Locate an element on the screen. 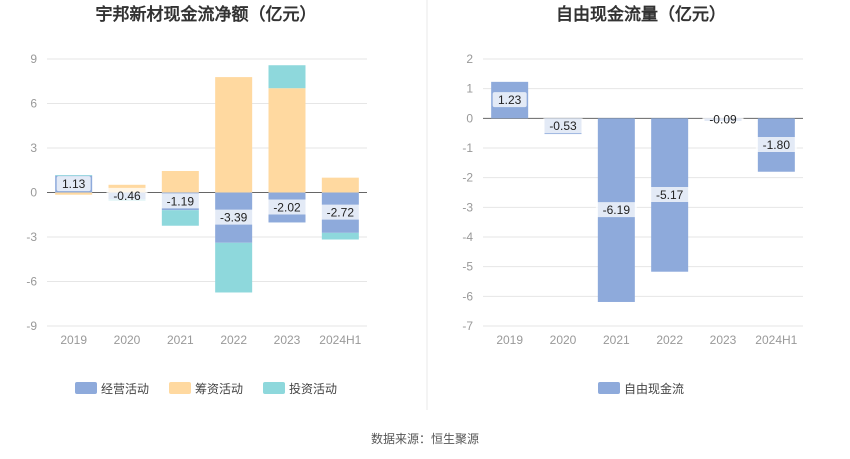  source-note: 数据来源：恒生聚源 is located at coordinates (424, 439).